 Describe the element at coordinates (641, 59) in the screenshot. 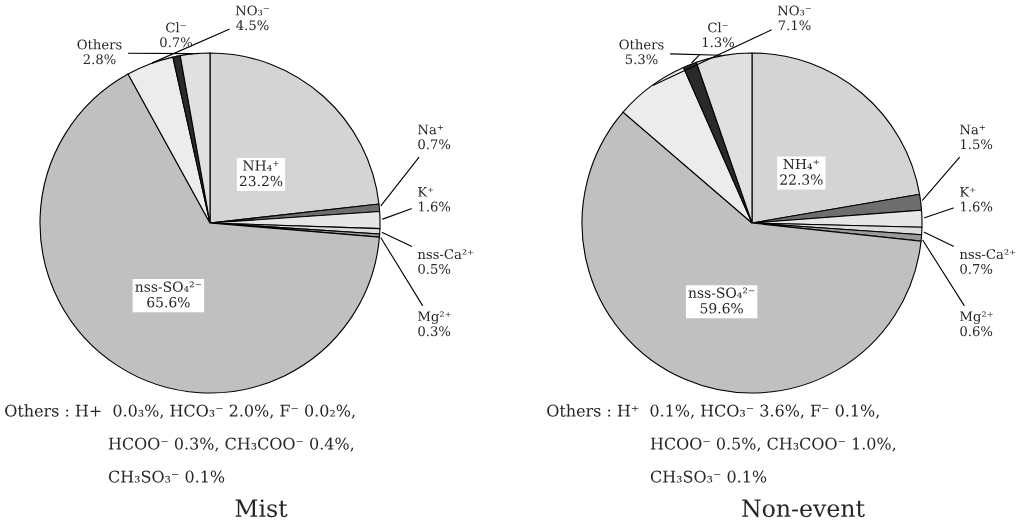

I see `data-label: 5.3%` at that location.